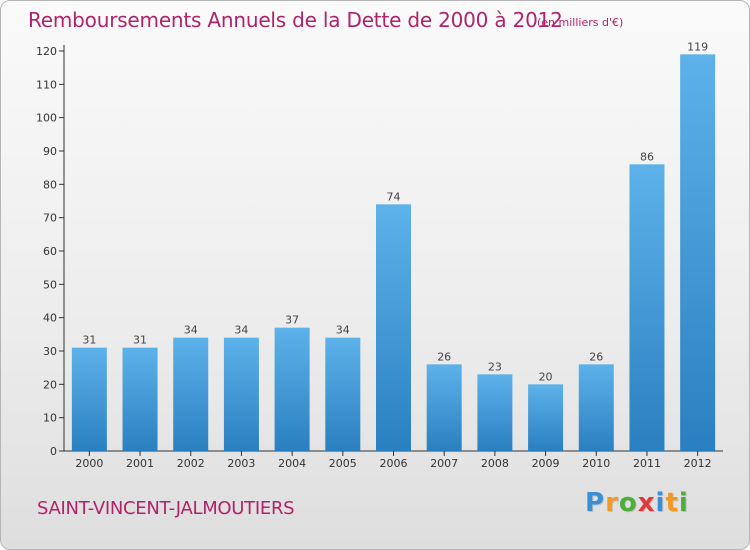  I want to click on logo-letter: P, so click(595, 503).